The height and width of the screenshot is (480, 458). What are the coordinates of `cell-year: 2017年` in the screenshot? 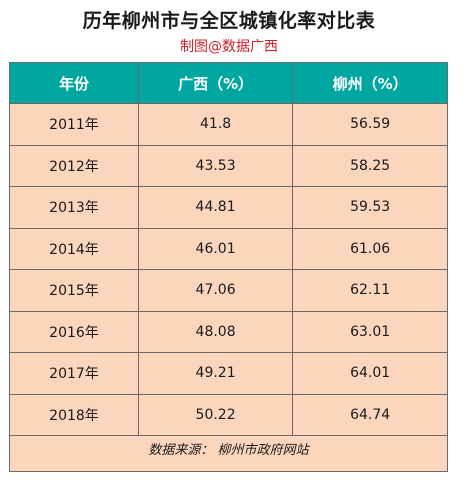 It's located at (74, 373).